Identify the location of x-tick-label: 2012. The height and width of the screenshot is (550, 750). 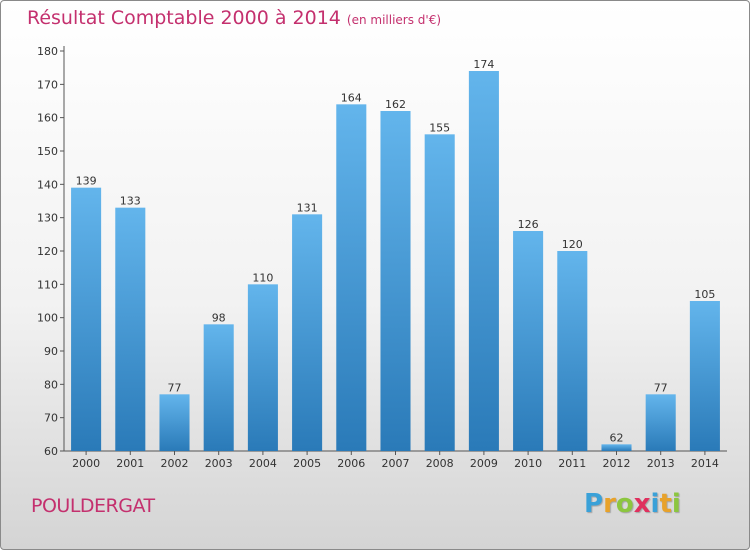
(617, 463).